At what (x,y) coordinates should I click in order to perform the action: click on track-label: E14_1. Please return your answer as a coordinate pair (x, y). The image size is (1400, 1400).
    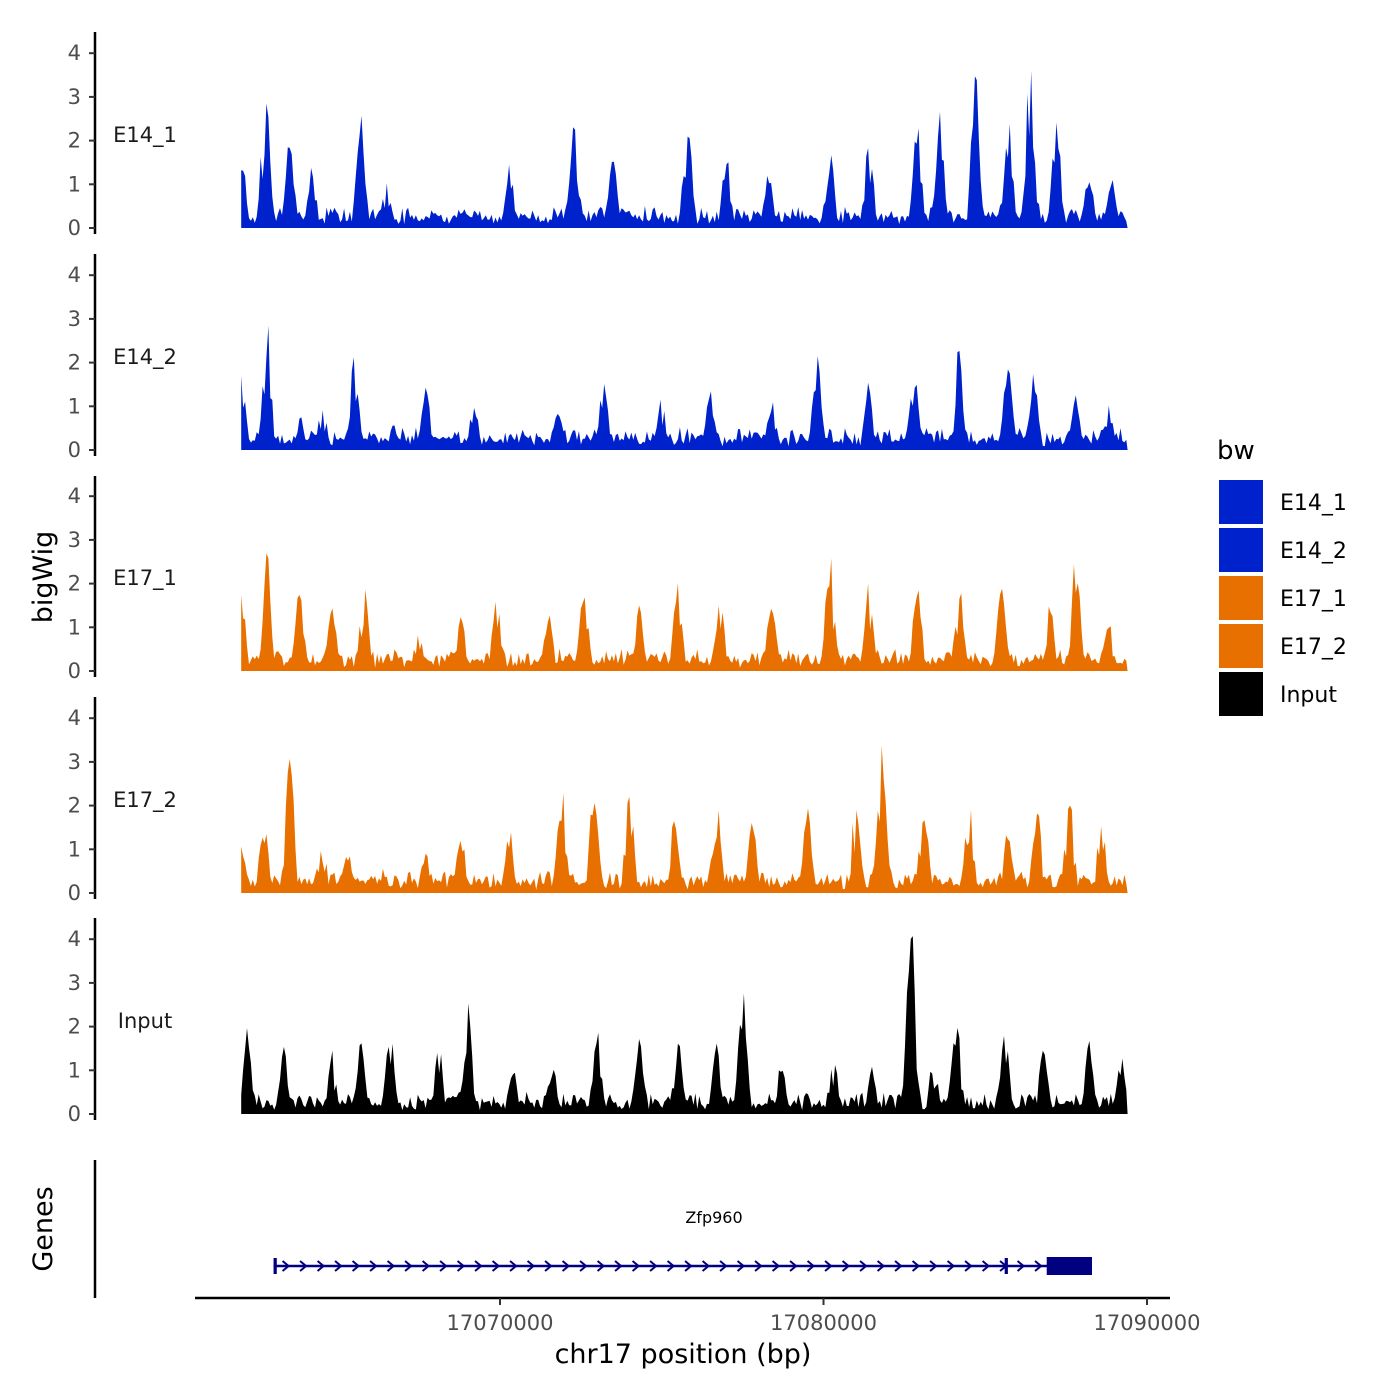
    Looking at the image, I should click on (145, 135).